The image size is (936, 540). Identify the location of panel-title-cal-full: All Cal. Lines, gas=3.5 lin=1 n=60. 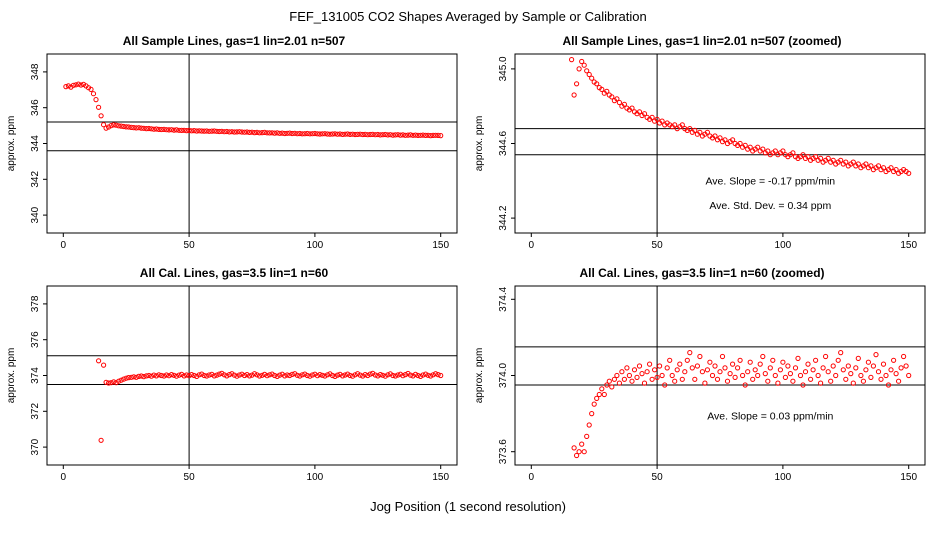
(234, 273).